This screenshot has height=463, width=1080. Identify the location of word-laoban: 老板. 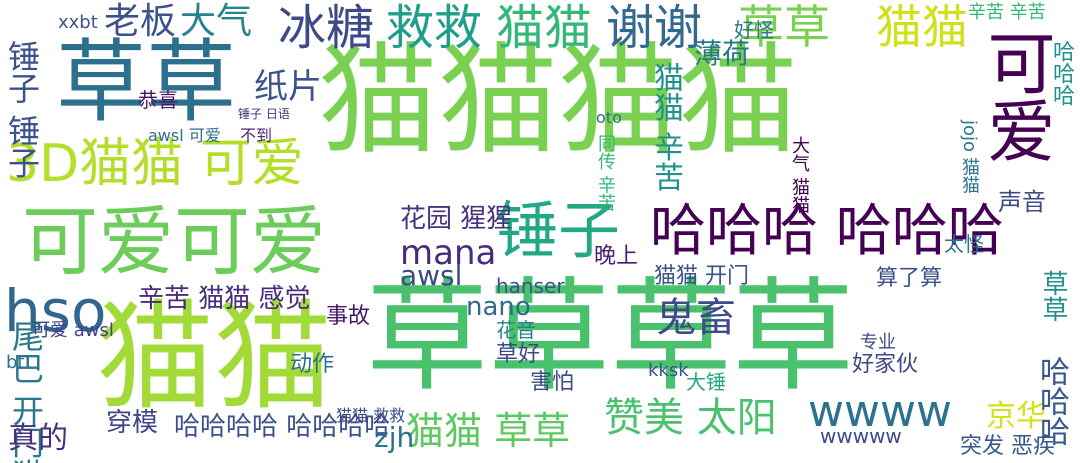
(140, 21).